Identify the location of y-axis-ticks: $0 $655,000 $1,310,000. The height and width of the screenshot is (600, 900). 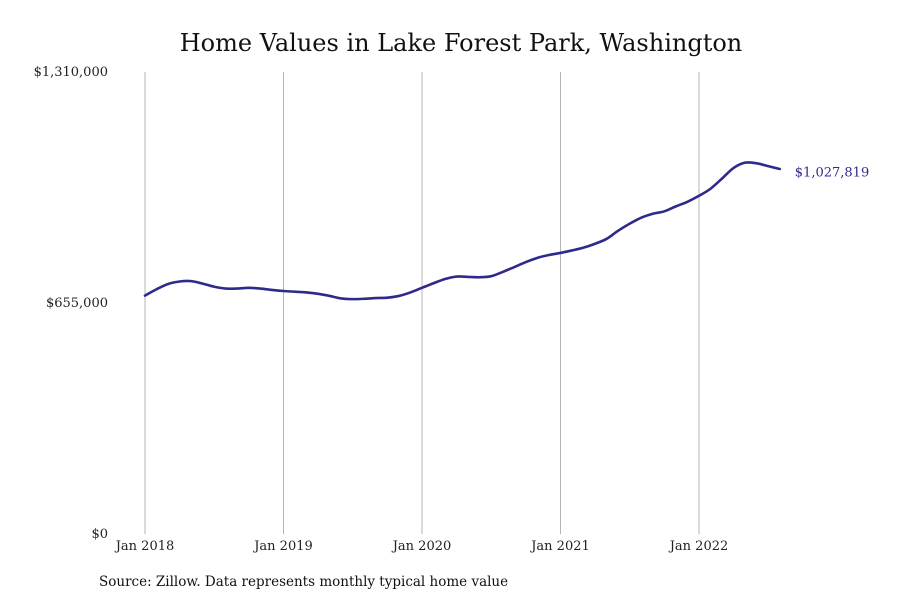
(71, 303).